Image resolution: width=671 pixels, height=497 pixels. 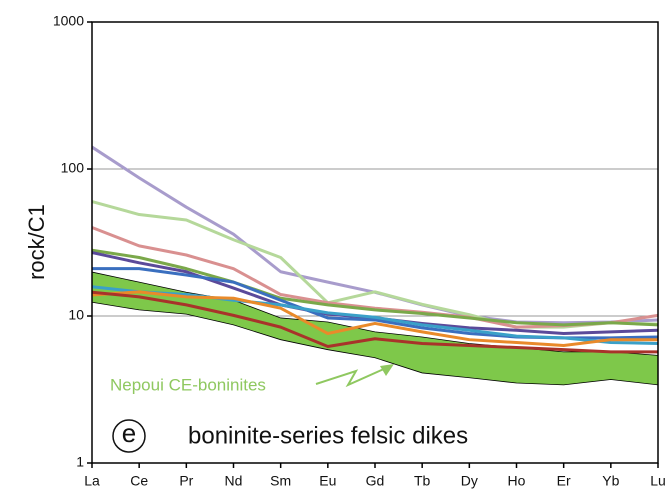 What do you see at coordinates (80, 462) in the screenshot?
I see `y-tick-label: 1` at bounding box center [80, 462].